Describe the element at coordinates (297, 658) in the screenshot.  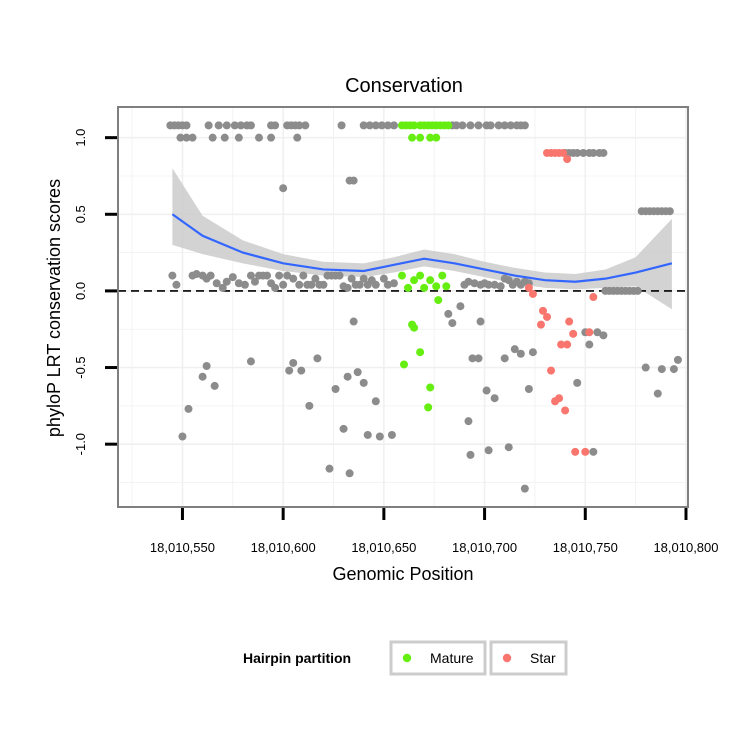
I see `legend-title: Hairpin partition` at that location.